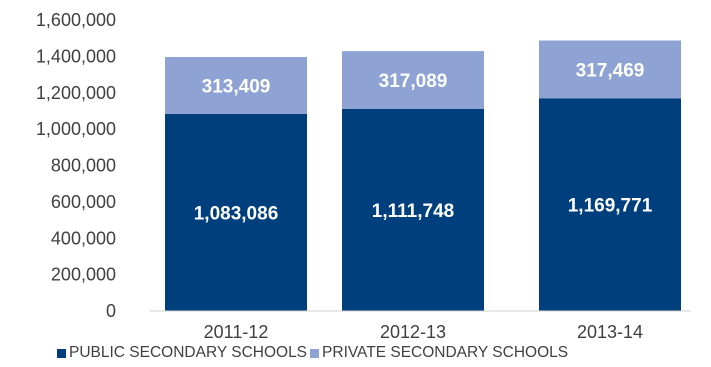 The height and width of the screenshot is (367, 711). I want to click on public-value-label: 1,083,086, so click(236, 214).